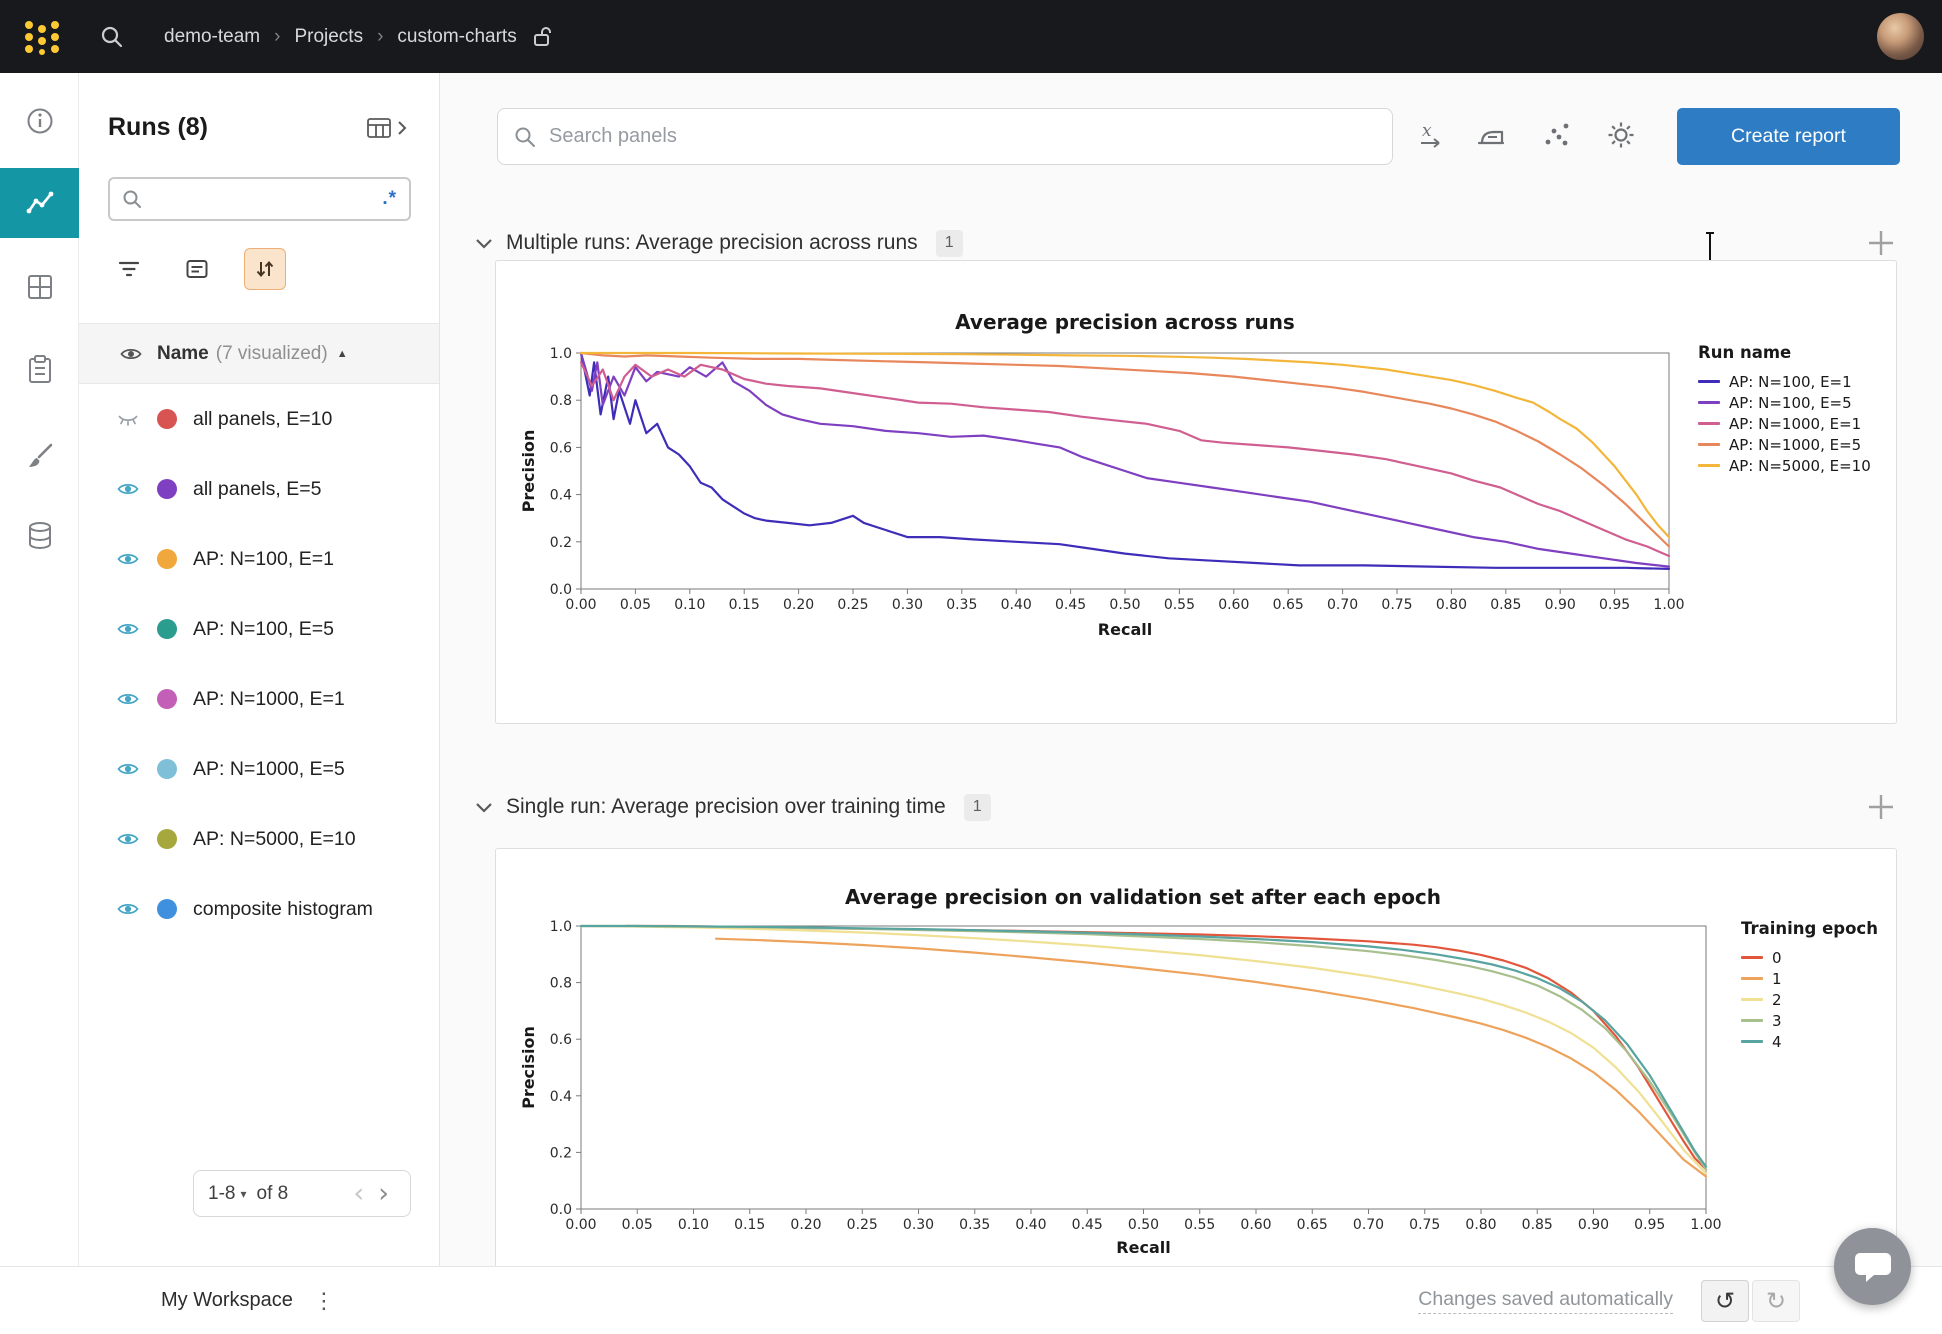 Image resolution: width=1942 pixels, height=1334 pixels. I want to click on rail-item-artifacts, so click(39, 536).